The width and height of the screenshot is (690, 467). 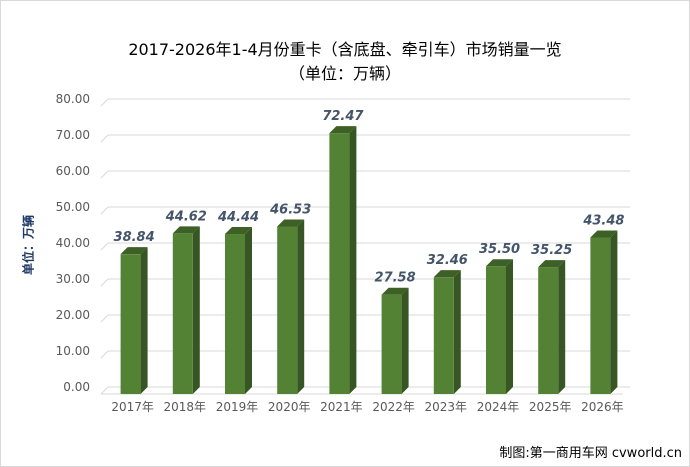 What do you see at coordinates (73, 351) in the screenshot?
I see `y-tick-label: 10.00` at bounding box center [73, 351].